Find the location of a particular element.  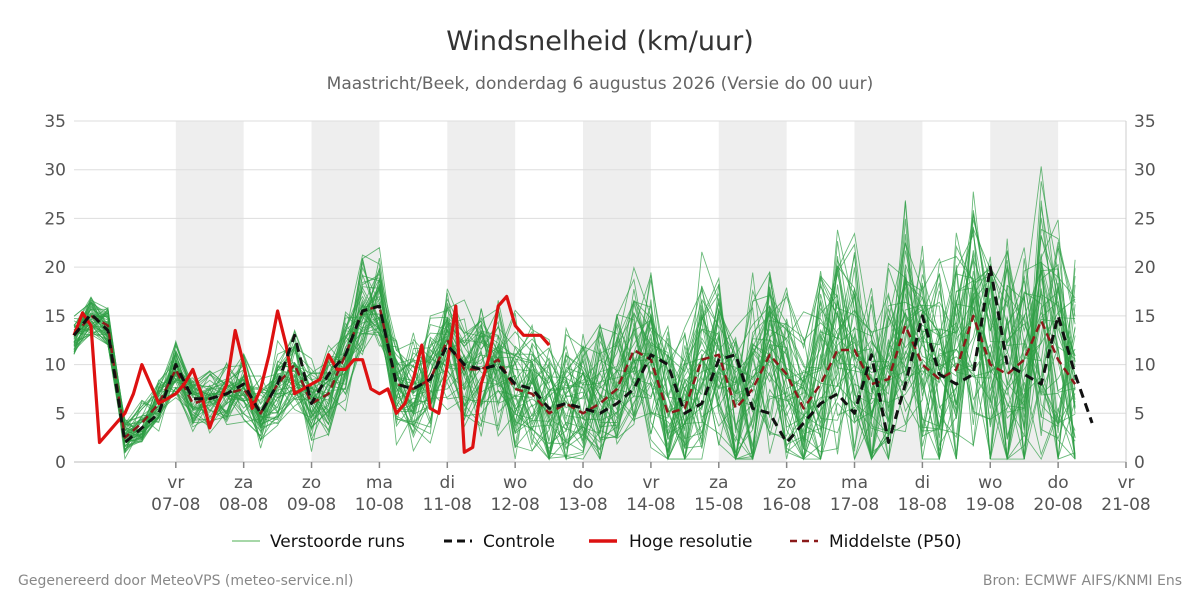

x-tick-date: 15-08 is located at coordinates (718, 505).